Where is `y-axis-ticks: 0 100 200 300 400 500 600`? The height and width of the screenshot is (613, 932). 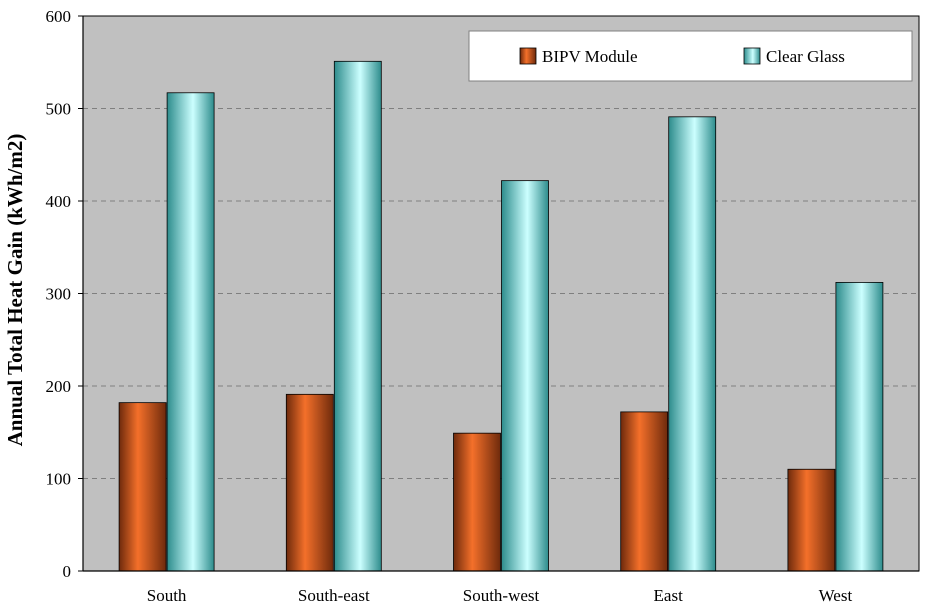
y-axis-ticks: 0 100 200 300 400 500 600 is located at coordinates (64, 294).